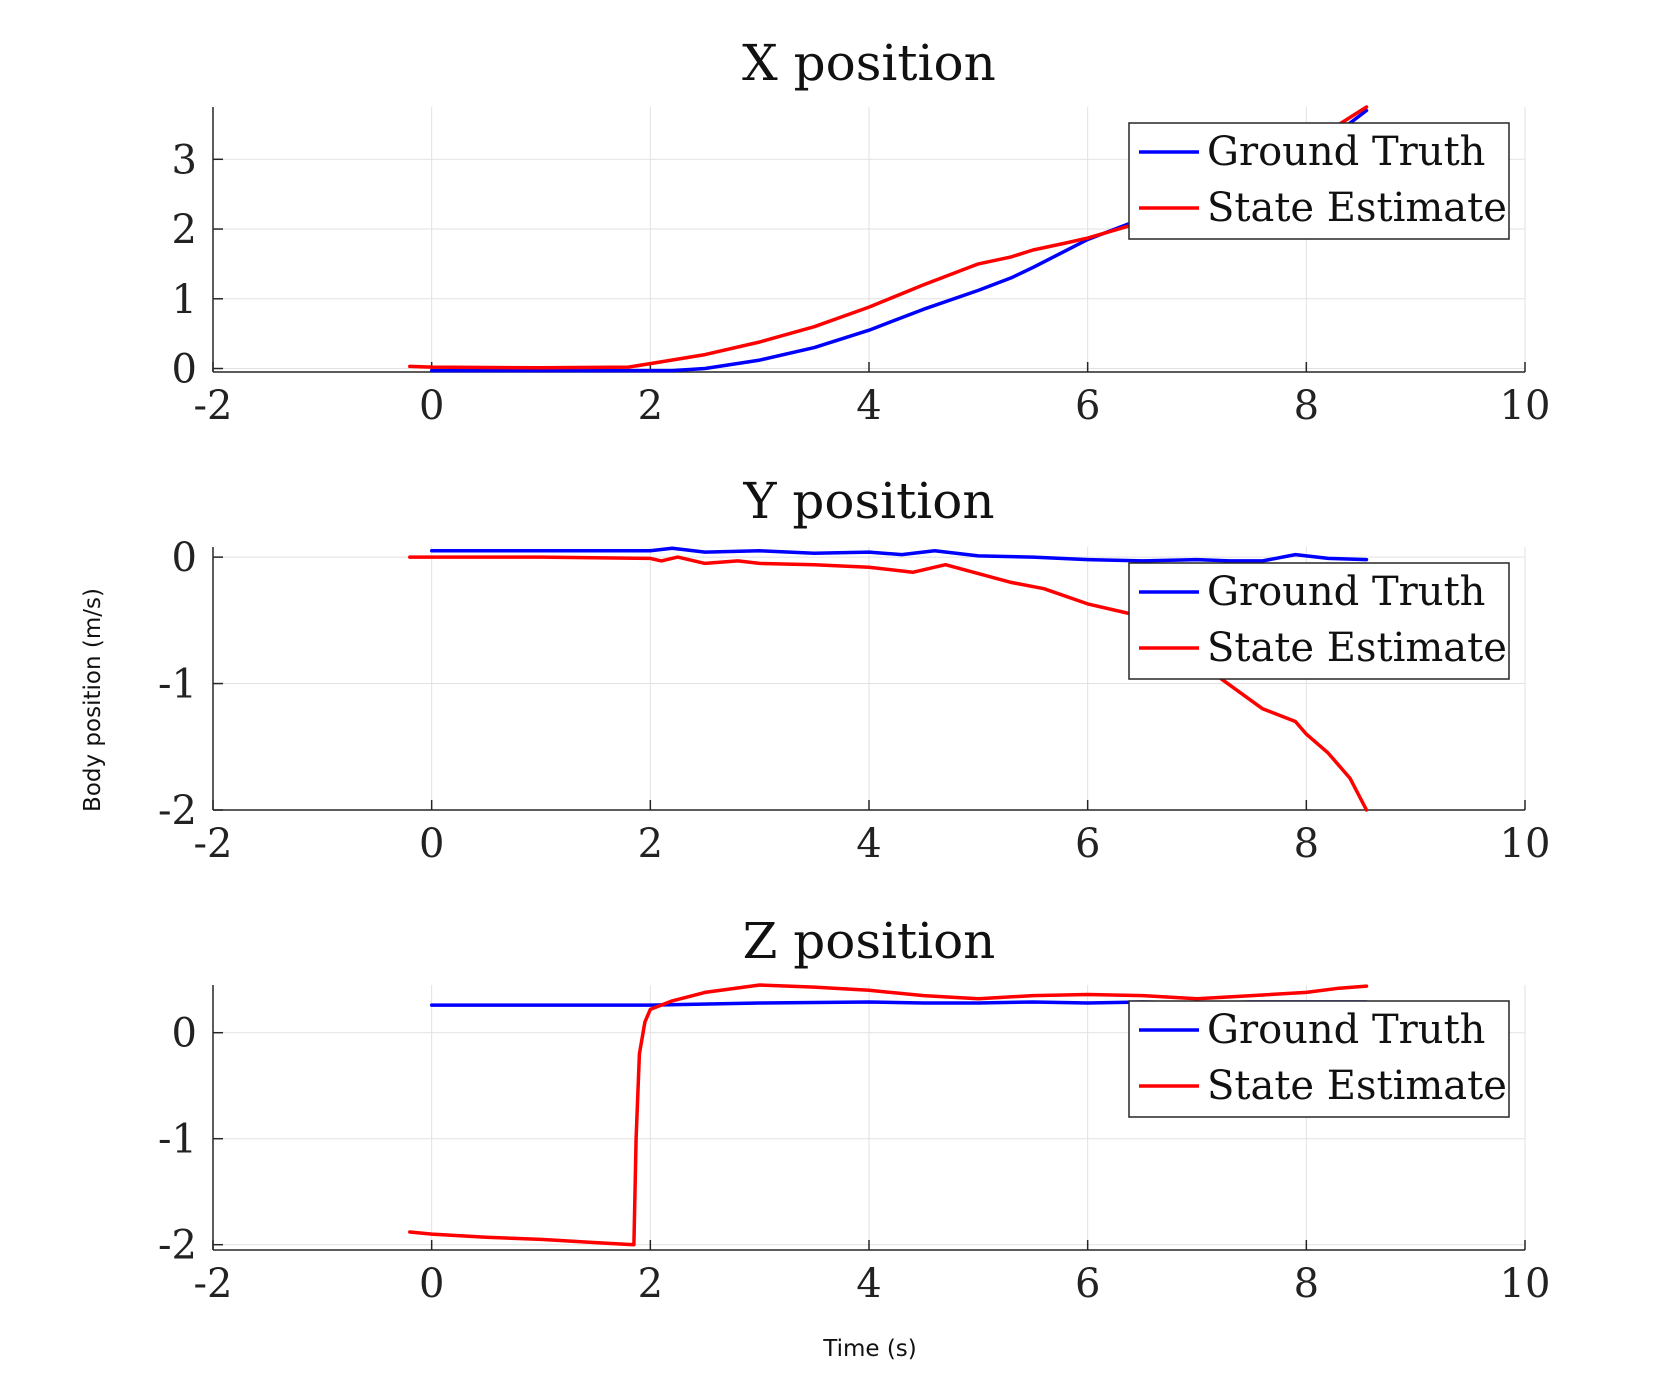  I want to click on x-axis-label: Time (s), so click(869, 1349).